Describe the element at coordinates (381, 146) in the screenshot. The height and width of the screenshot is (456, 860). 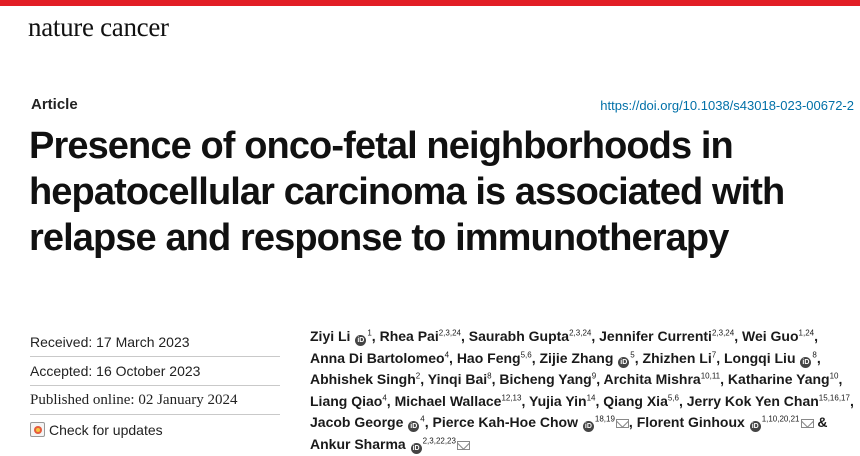
I see `title-line: Presence of onco-fetal neighborhoods in` at that location.